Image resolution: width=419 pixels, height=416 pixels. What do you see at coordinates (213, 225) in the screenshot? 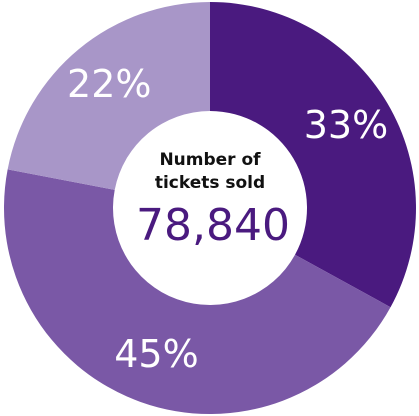
I see `center-value: 78,840` at bounding box center [213, 225].